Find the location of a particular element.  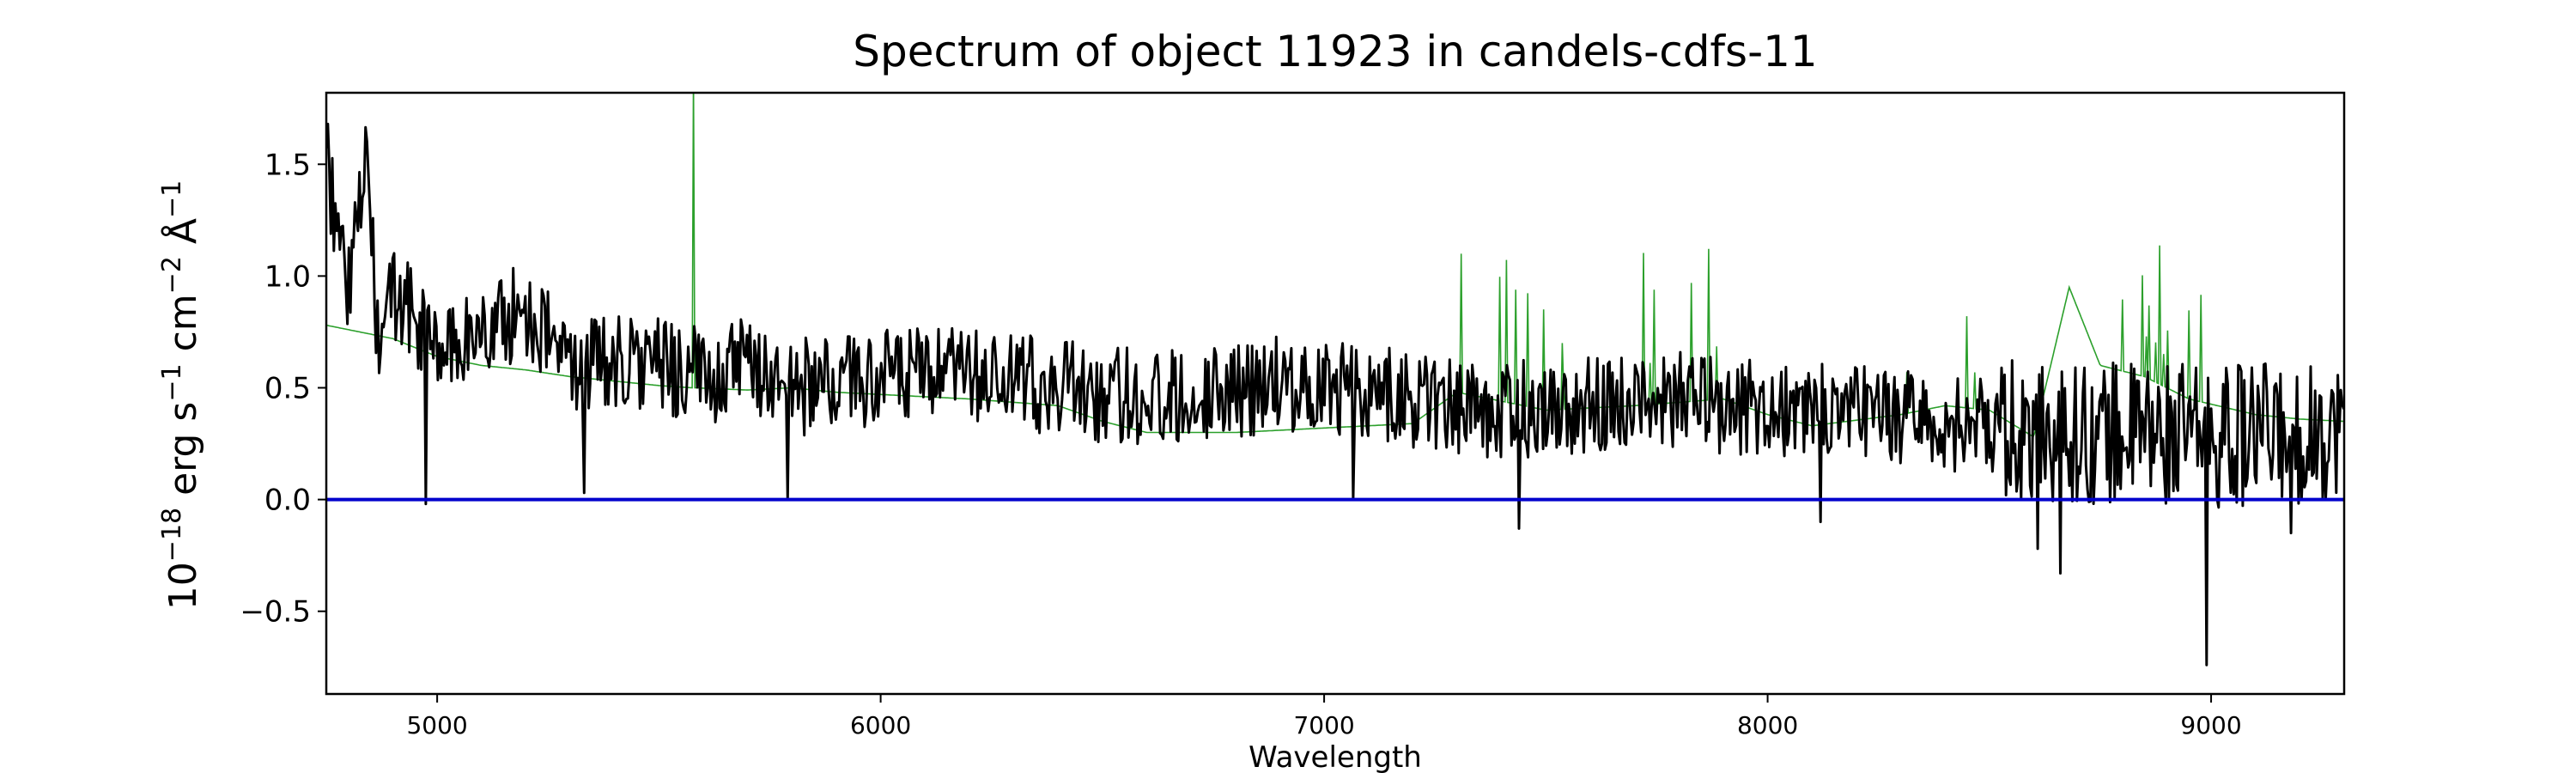

y-label-erg-s: erg s is located at coordinates (183, 455).